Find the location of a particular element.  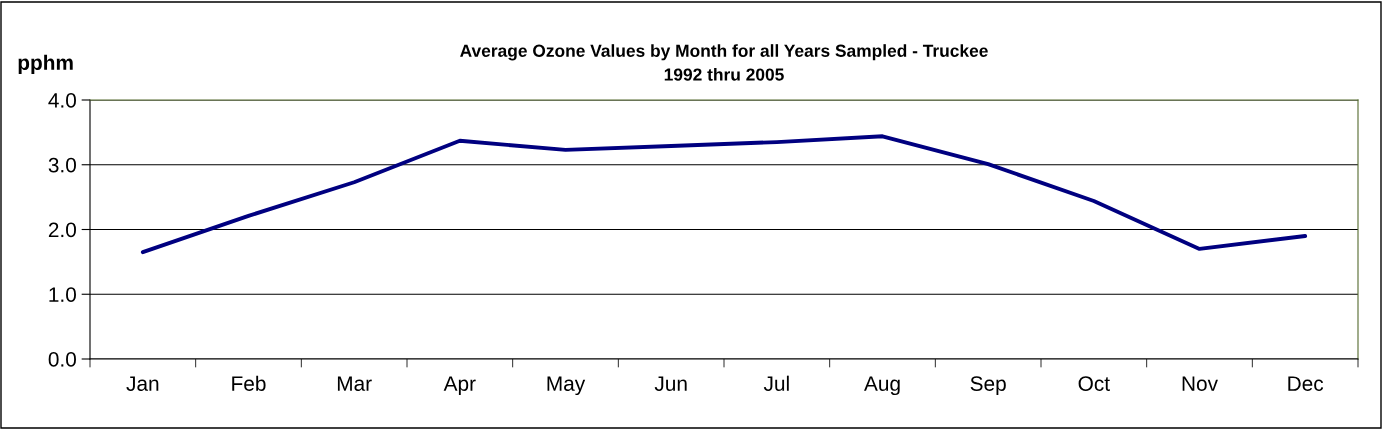

x-tick-label: Jan is located at coordinates (142, 383).